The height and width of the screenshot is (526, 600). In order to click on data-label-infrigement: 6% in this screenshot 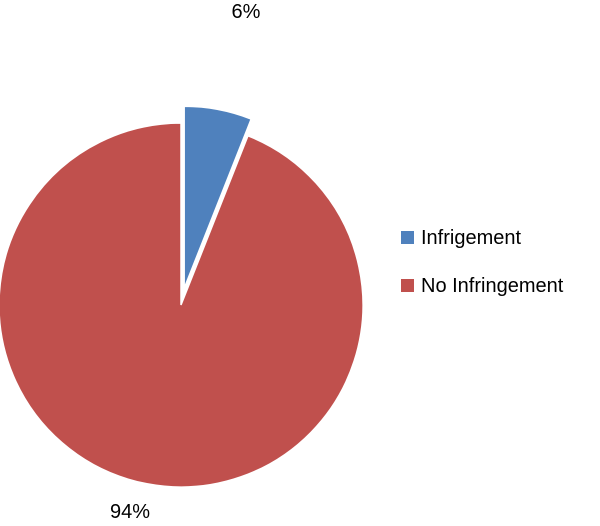, I will do `click(246, 12)`.